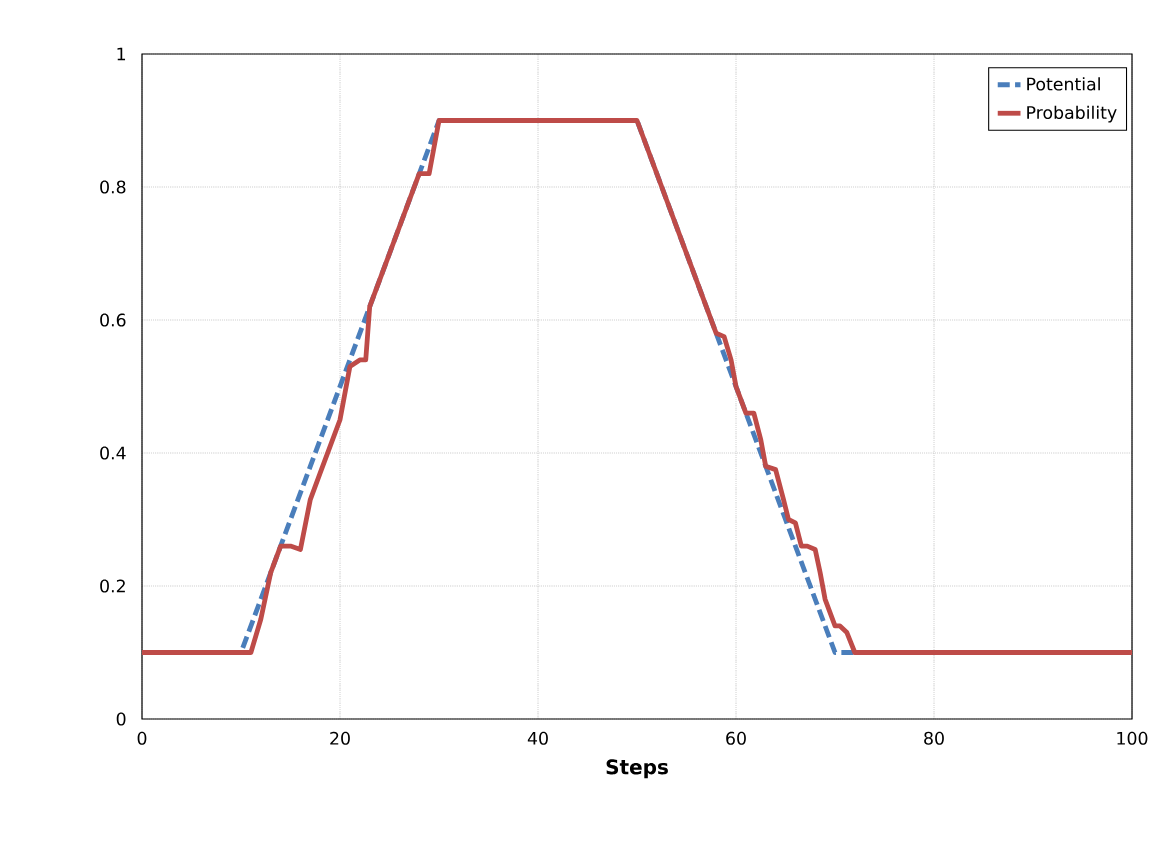 The height and width of the screenshot is (864, 1151). Describe the element at coordinates (637, 769) in the screenshot. I see `x-axis-title: Steps` at that location.